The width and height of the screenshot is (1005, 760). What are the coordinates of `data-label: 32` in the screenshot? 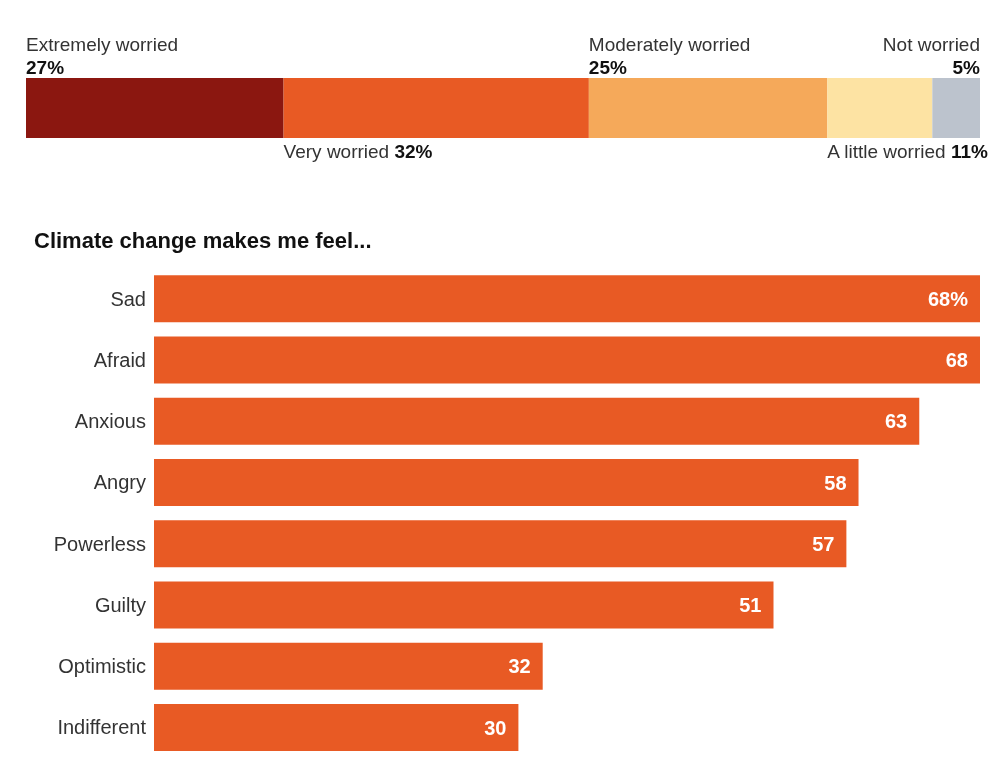 It's located at (519, 666).